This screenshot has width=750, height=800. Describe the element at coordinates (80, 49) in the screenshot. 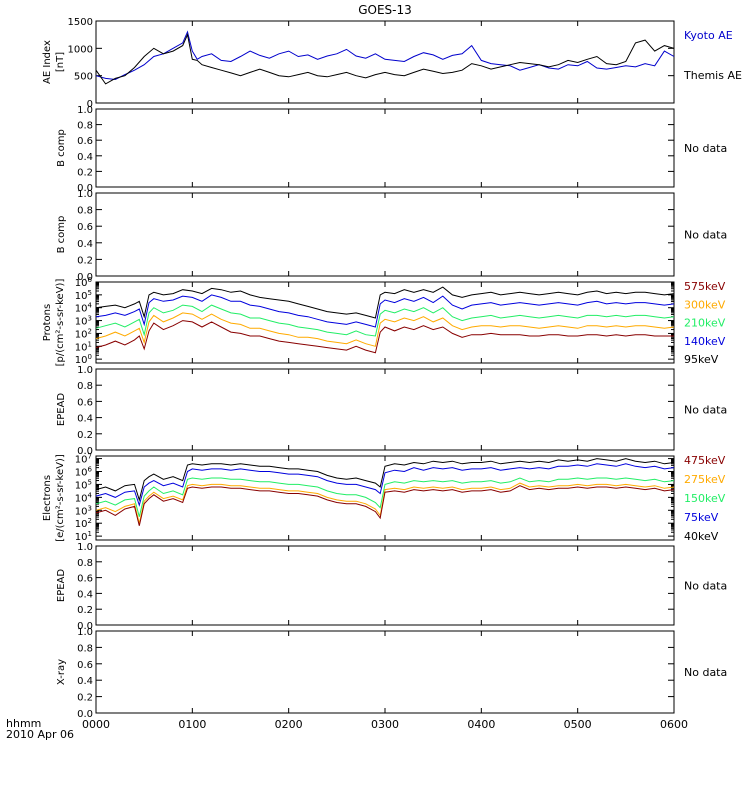

I see `y-tick-label: 1000` at that location.